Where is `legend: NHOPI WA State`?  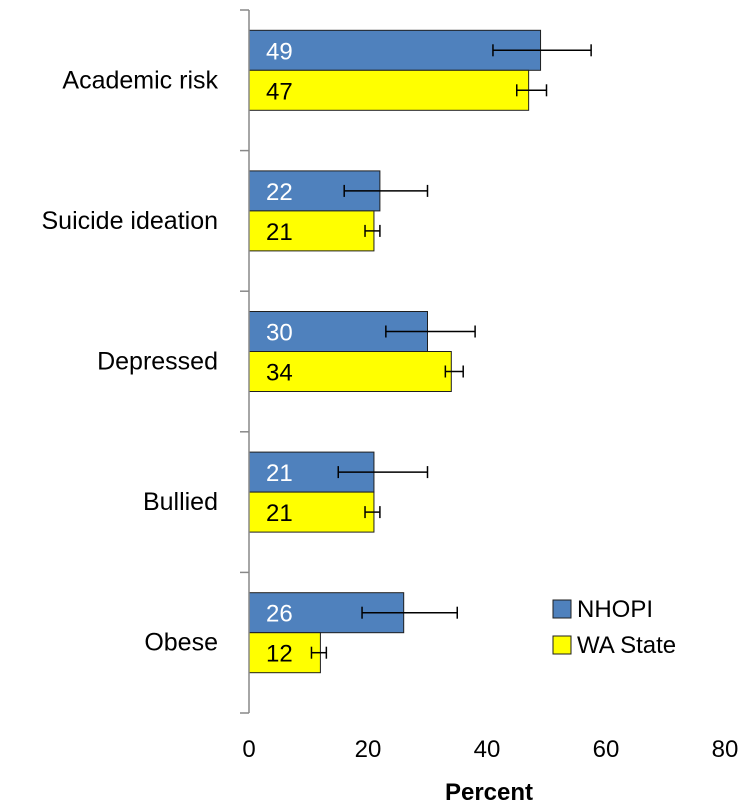 legend: NHOPI WA State is located at coordinates (614, 627).